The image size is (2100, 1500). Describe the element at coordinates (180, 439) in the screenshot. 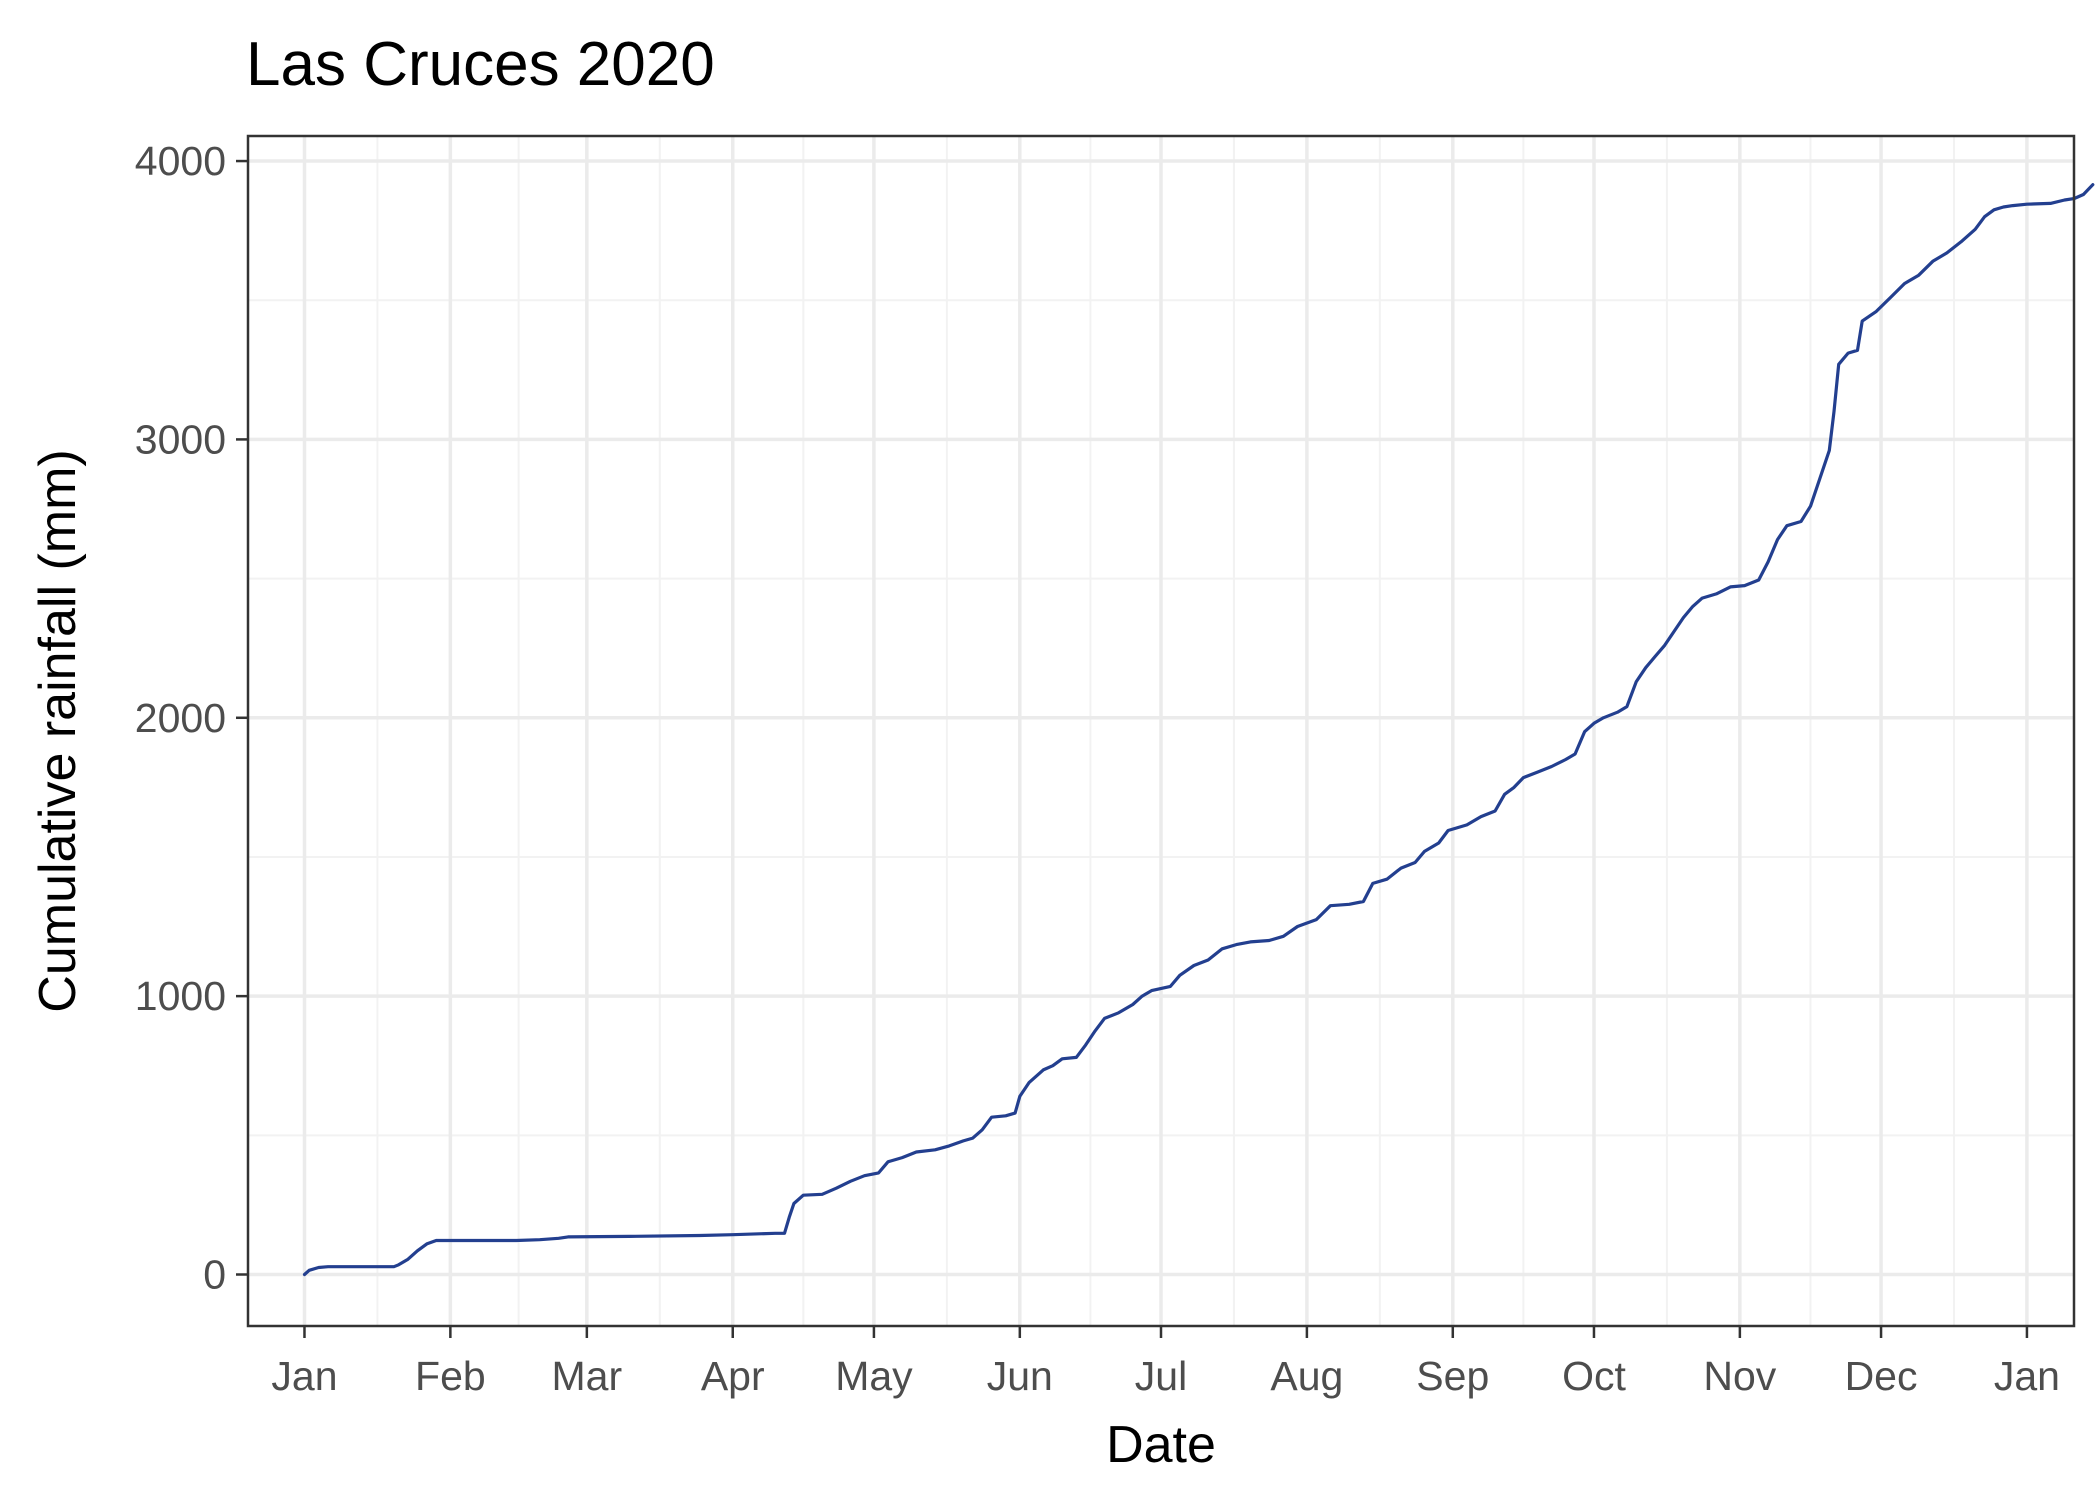

I see `y-tick-label: 3000` at that location.